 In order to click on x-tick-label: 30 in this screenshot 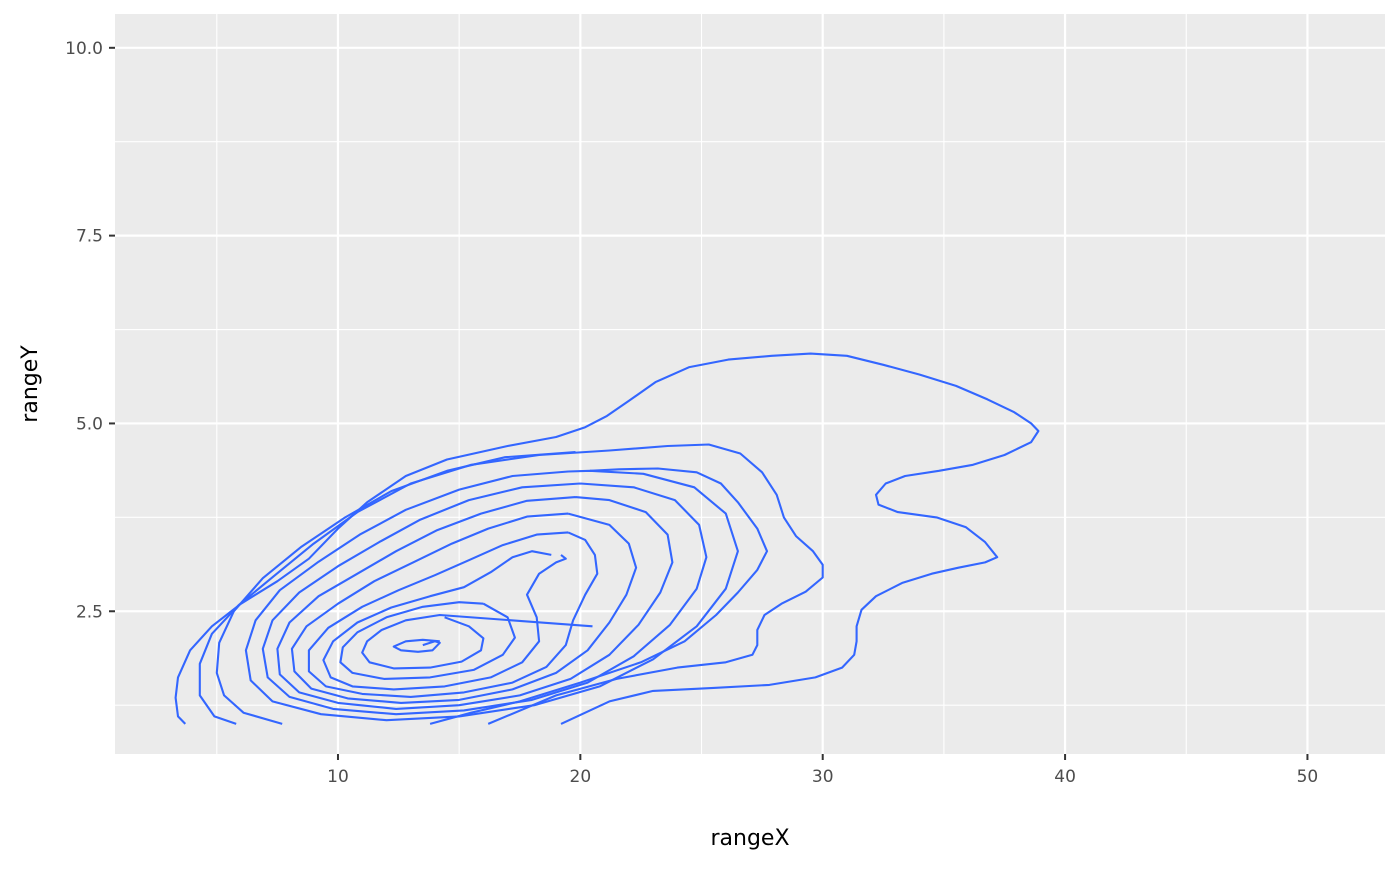, I will do `click(823, 777)`.